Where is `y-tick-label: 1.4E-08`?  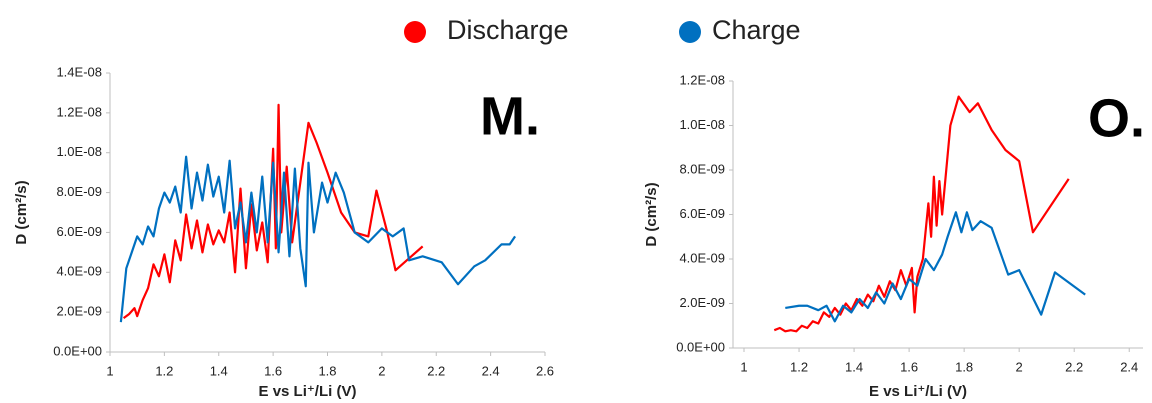 y-tick-label: 1.4E-08 is located at coordinates (79, 71).